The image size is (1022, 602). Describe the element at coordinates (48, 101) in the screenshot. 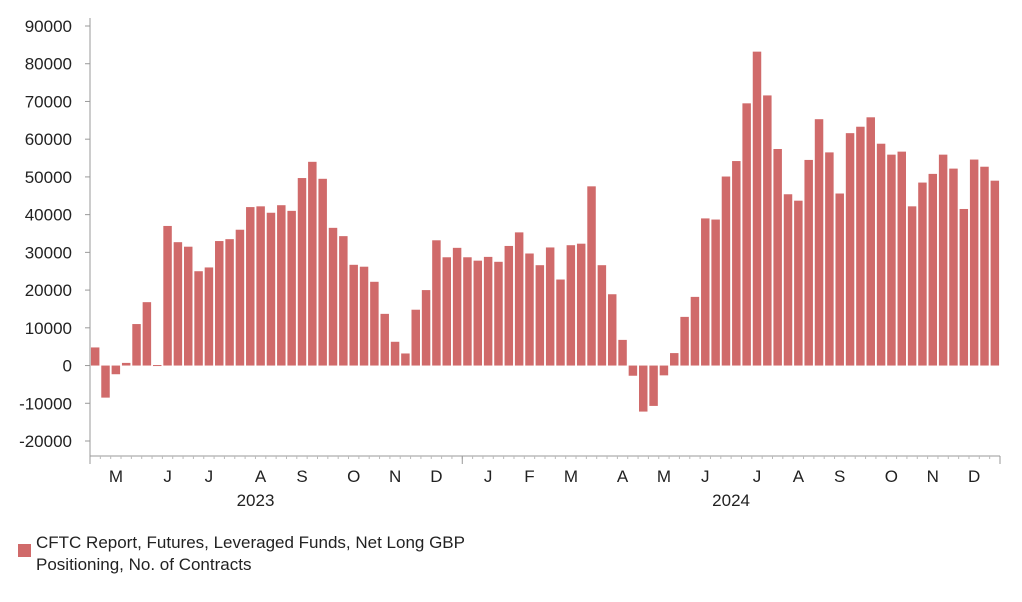

I see `y-tick-label: 70000` at that location.